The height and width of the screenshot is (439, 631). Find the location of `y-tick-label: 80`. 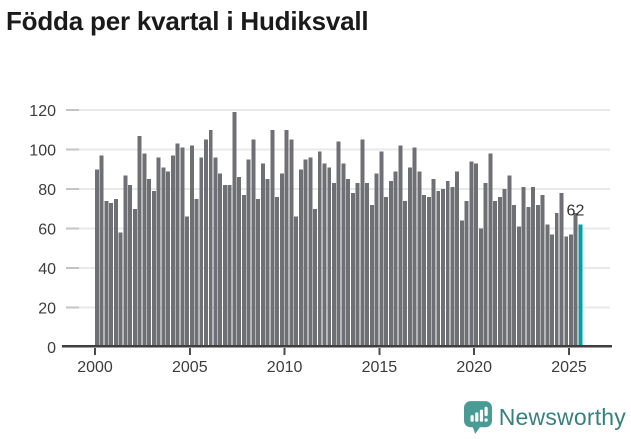

y-tick-label: 80 is located at coordinates (47, 190).